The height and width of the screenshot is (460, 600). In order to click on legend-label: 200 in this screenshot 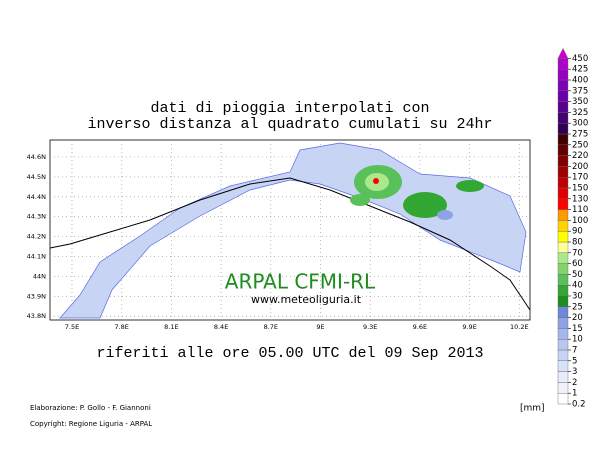, I will do `click(580, 167)`.